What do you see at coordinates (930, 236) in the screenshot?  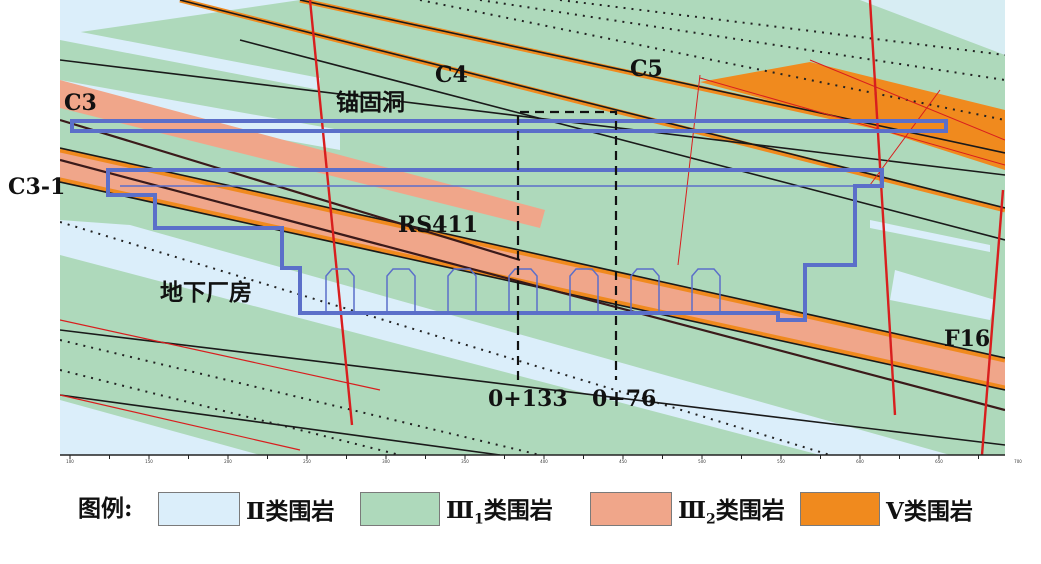 I see `class-ii-right-strip` at bounding box center [930, 236].